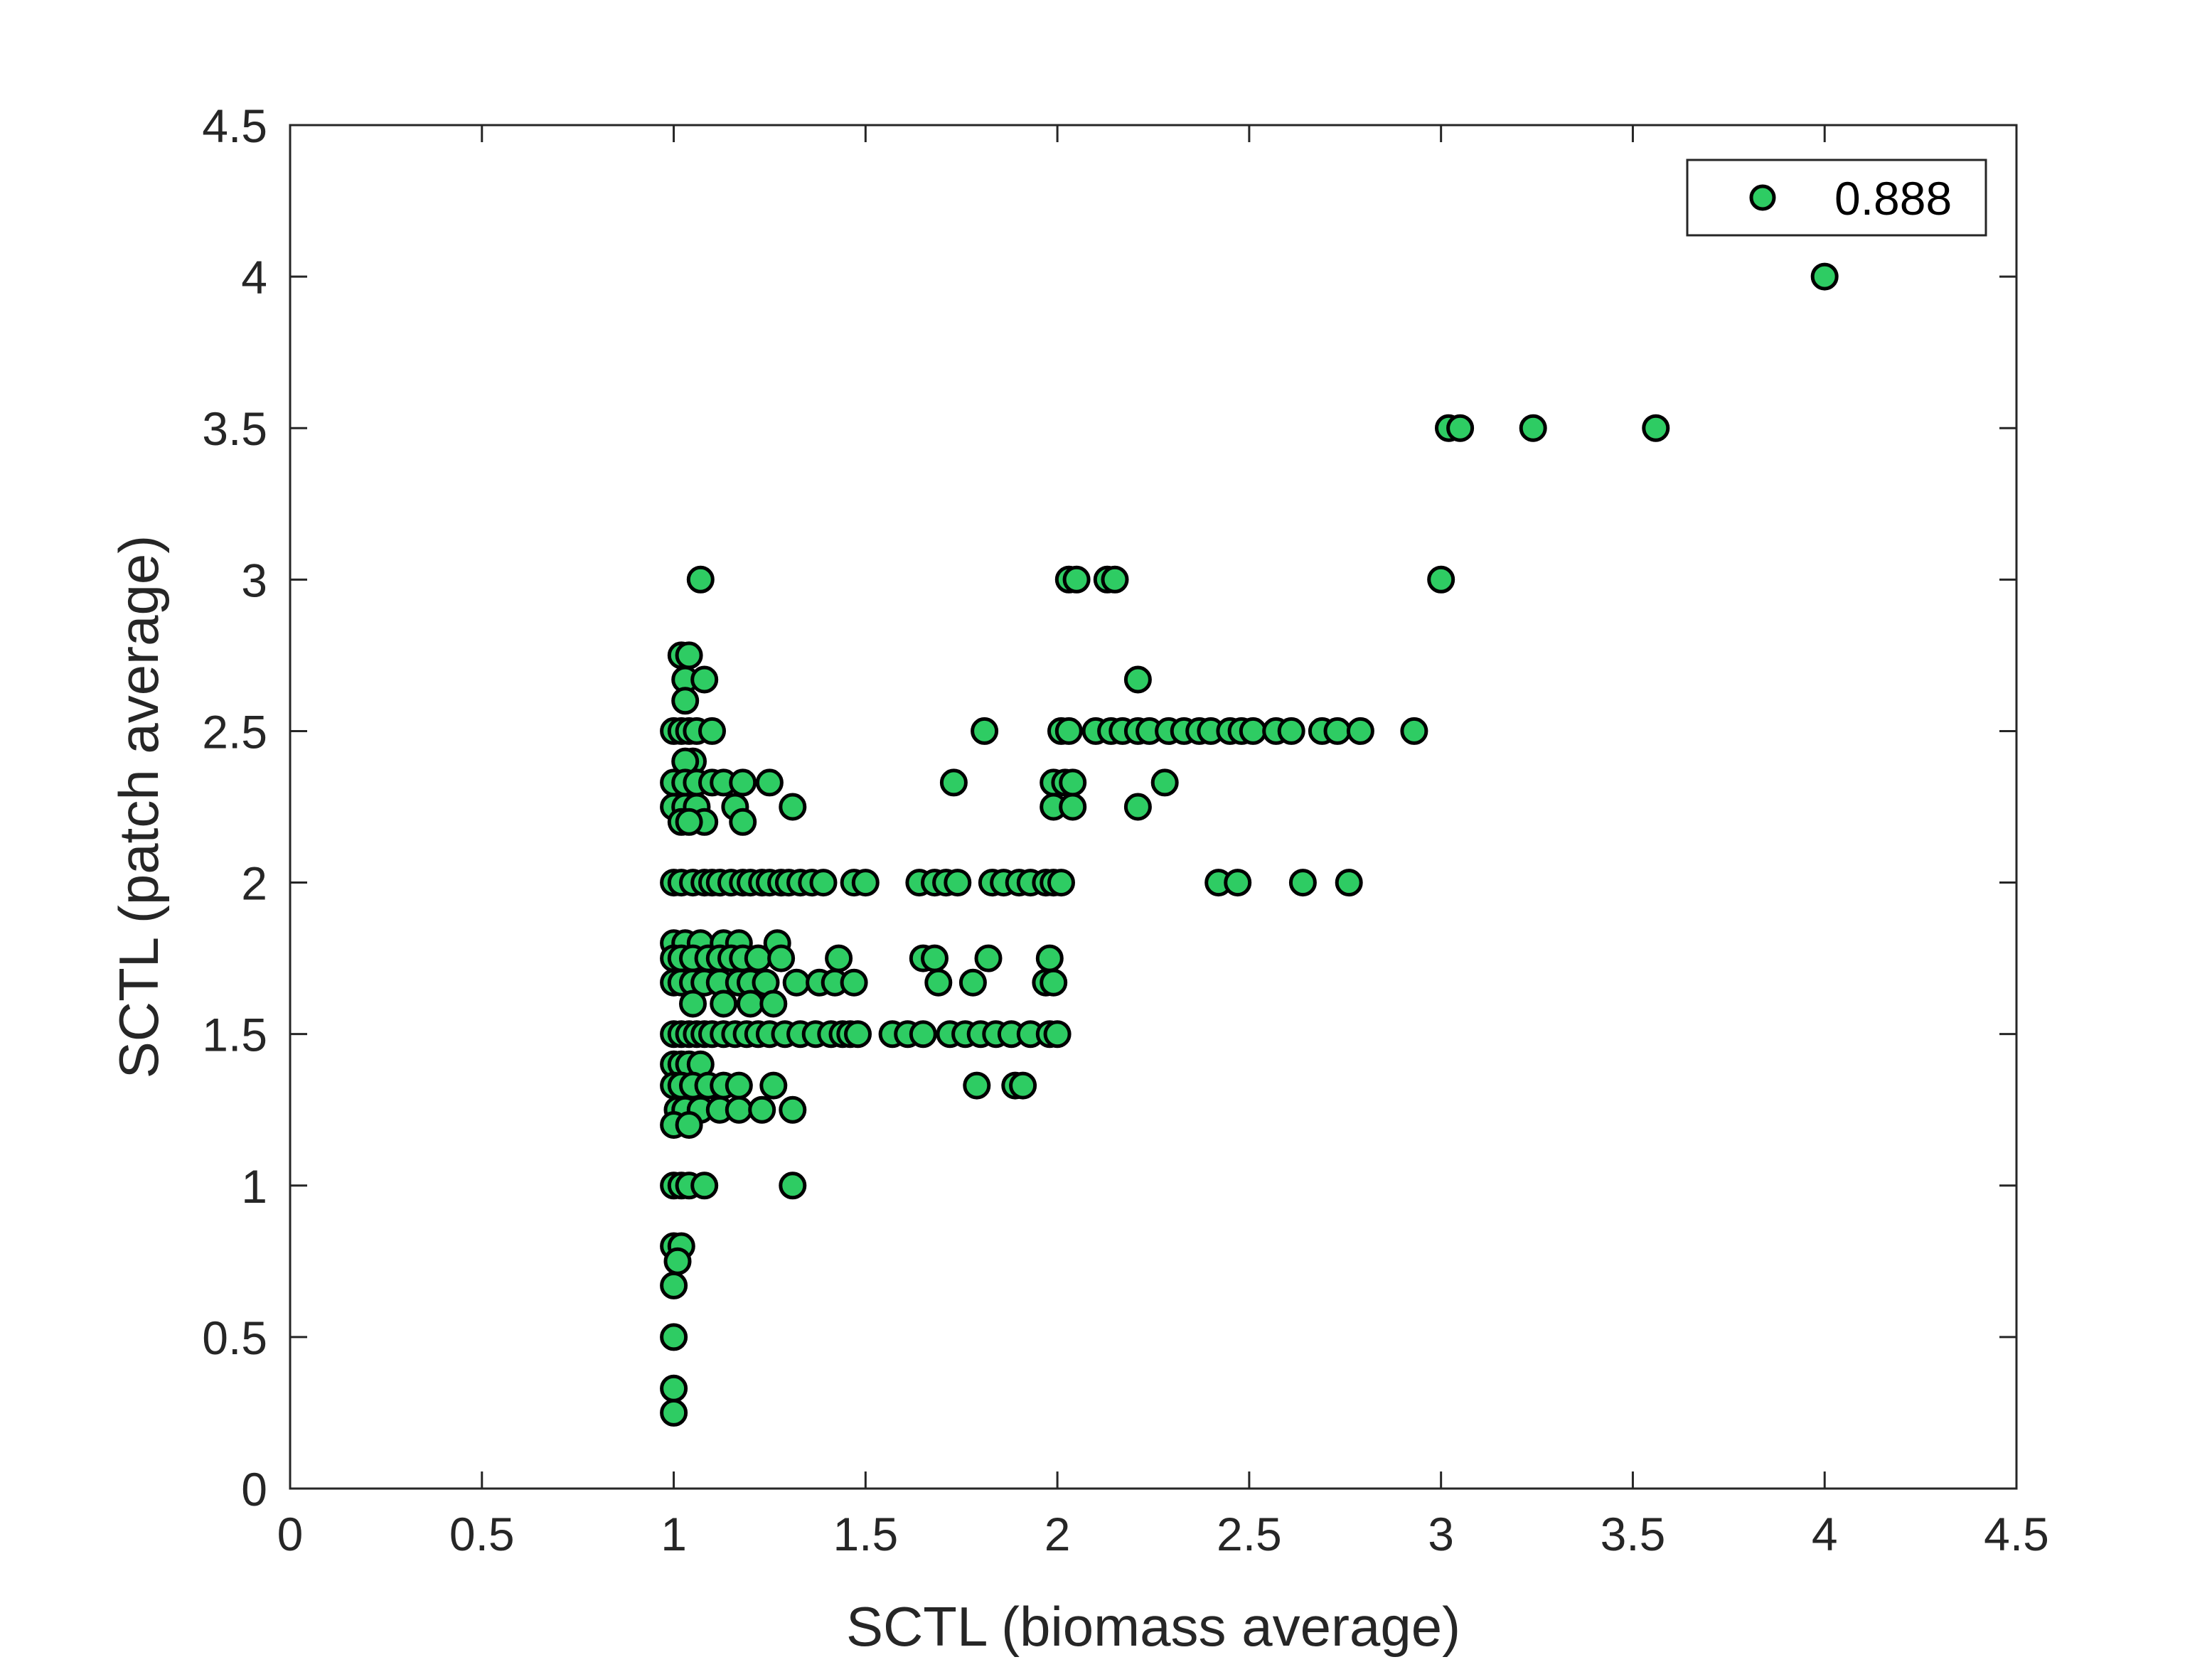 The height and width of the screenshot is (1662, 2212). Describe the element at coordinates (234, 1035) in the screenshot. I see `y-tick-label: 1.5` at that location.